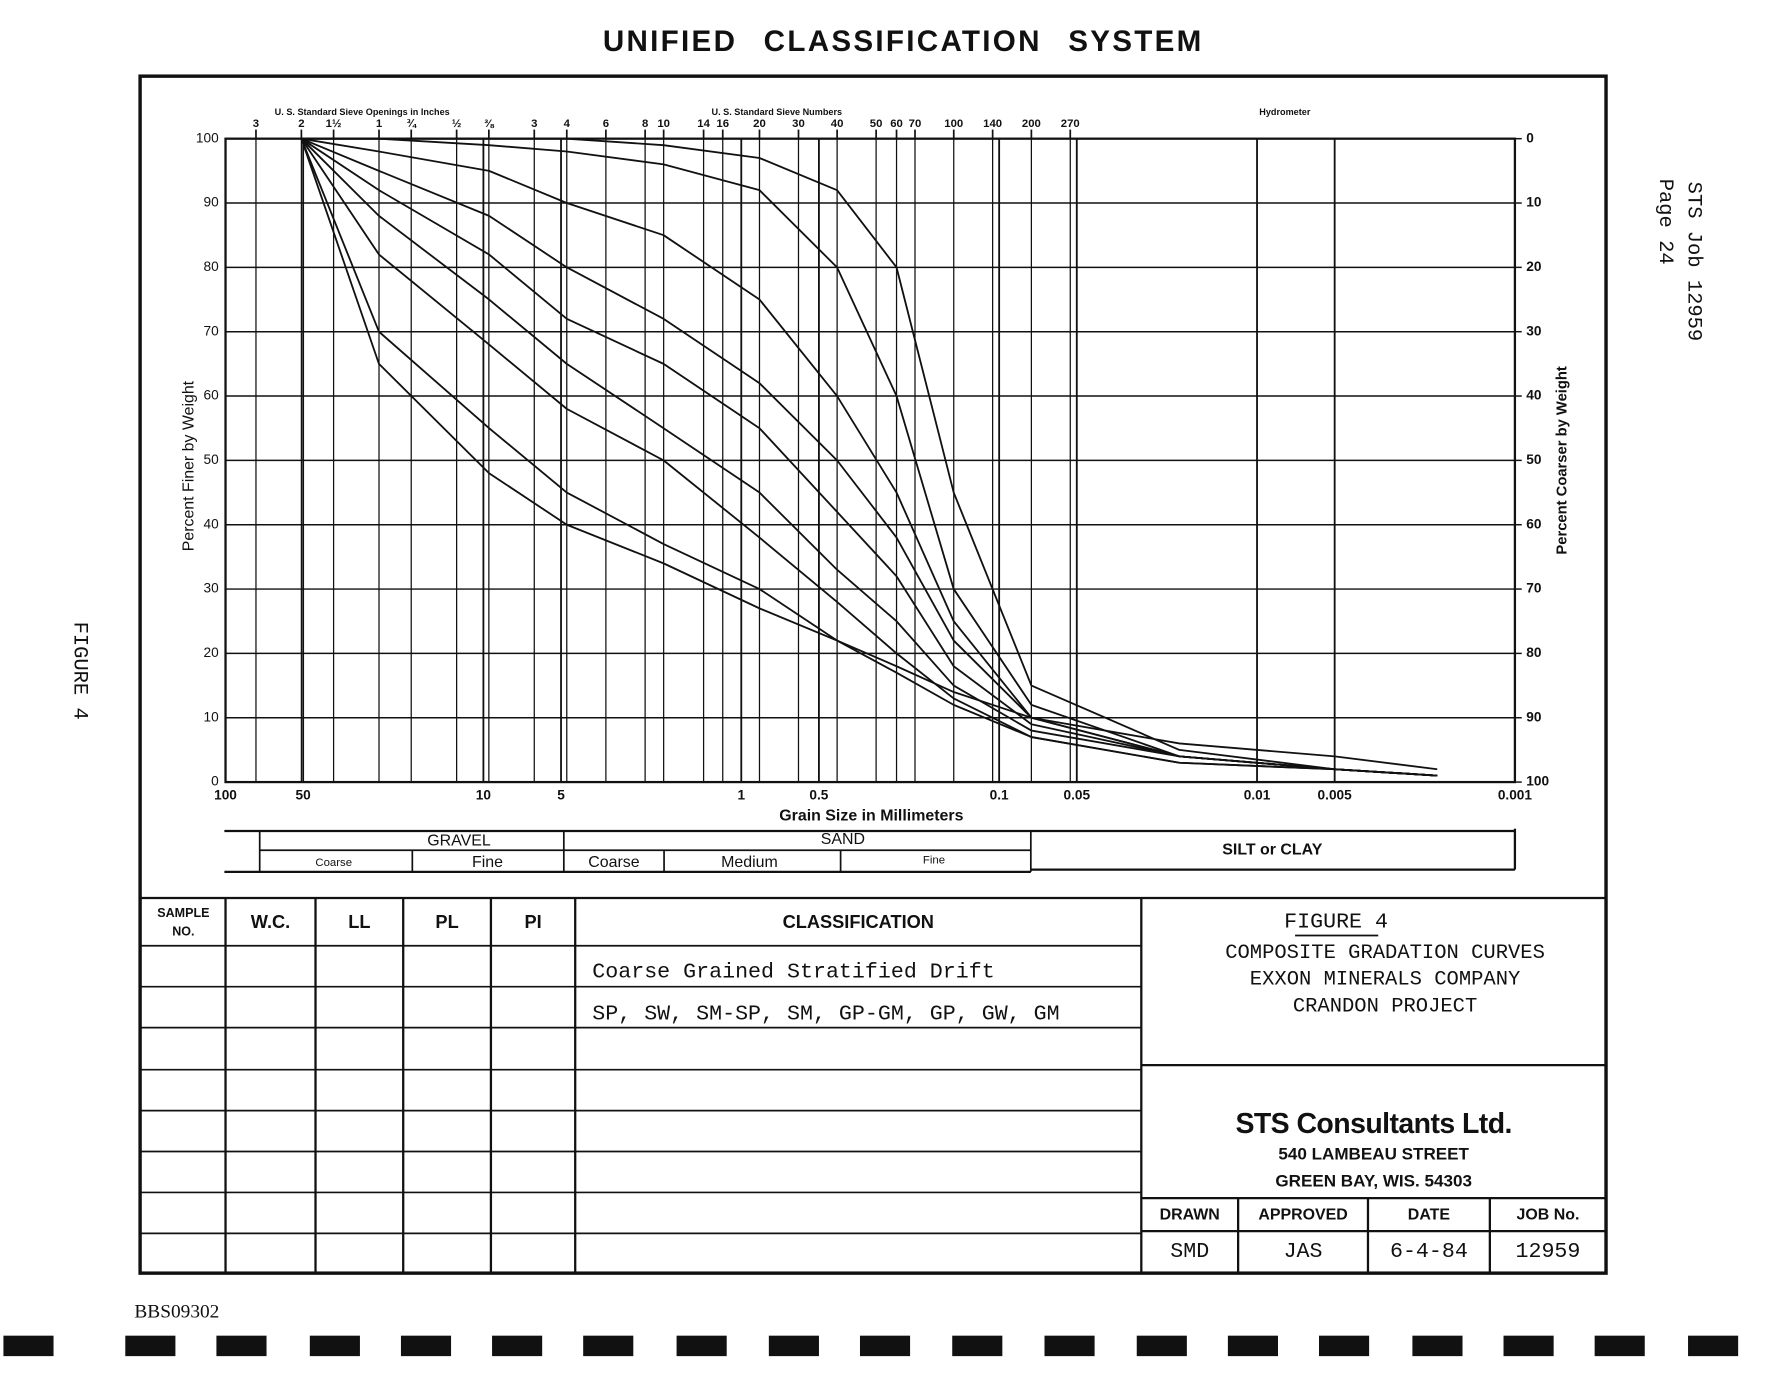 The height and width of the screenshot is (1380, 1786). Describe the element at coordinates (1534, 202) in the screenshot. I see `y2-tick-label: 10` at that location.